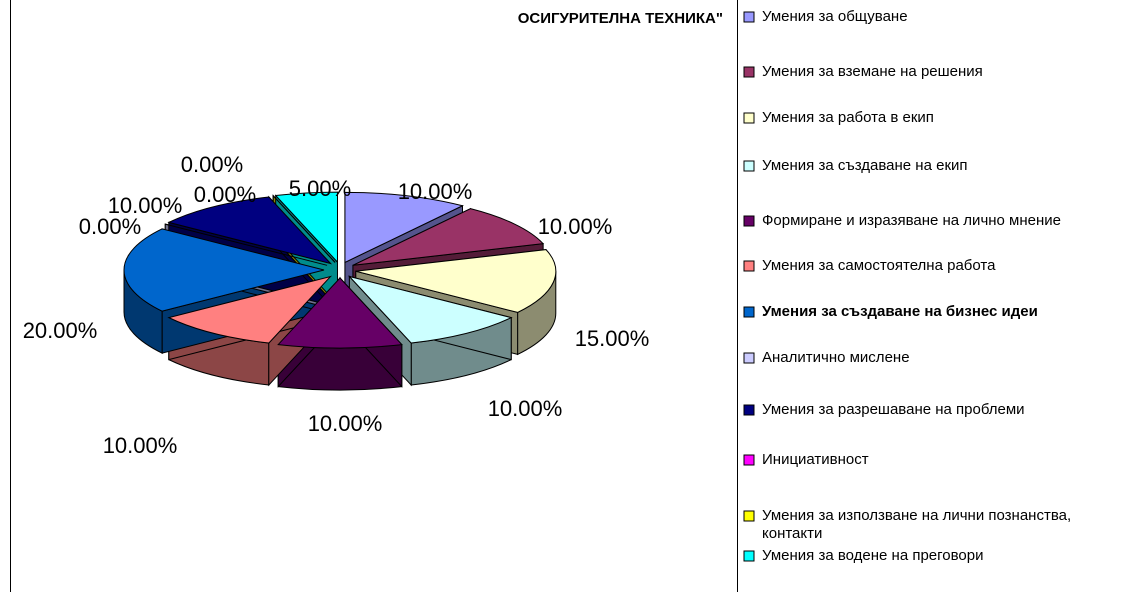 This screenshot has height=592, width=1131. I want to click on data-label: 15.00%, so click(612, 338).